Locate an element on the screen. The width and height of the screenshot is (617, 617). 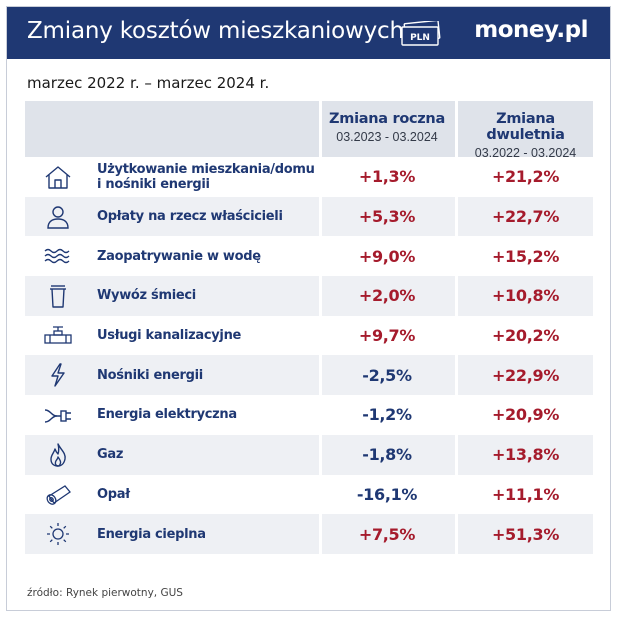
annual-change-value: -16,1% is located at coordinates (387, 494).